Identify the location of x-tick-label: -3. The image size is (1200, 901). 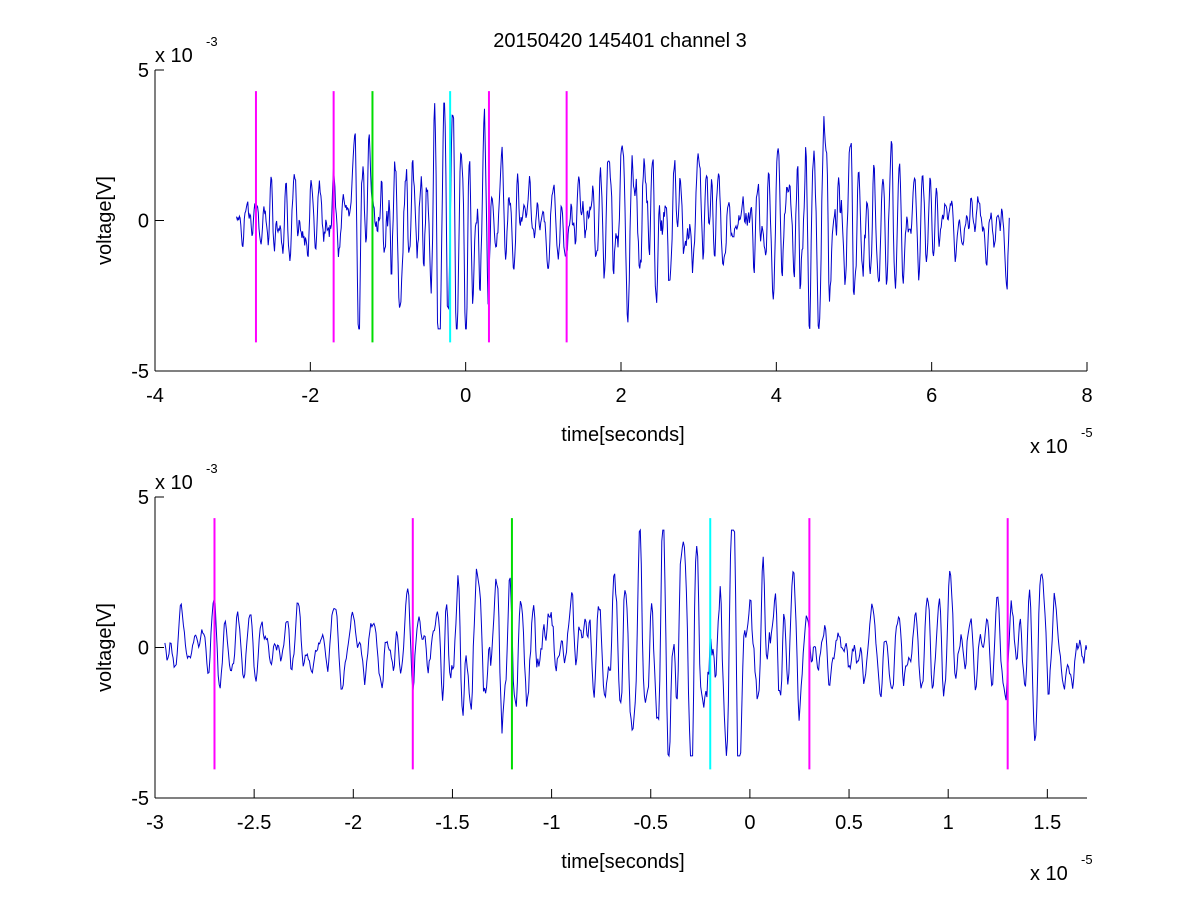
(155, 823).